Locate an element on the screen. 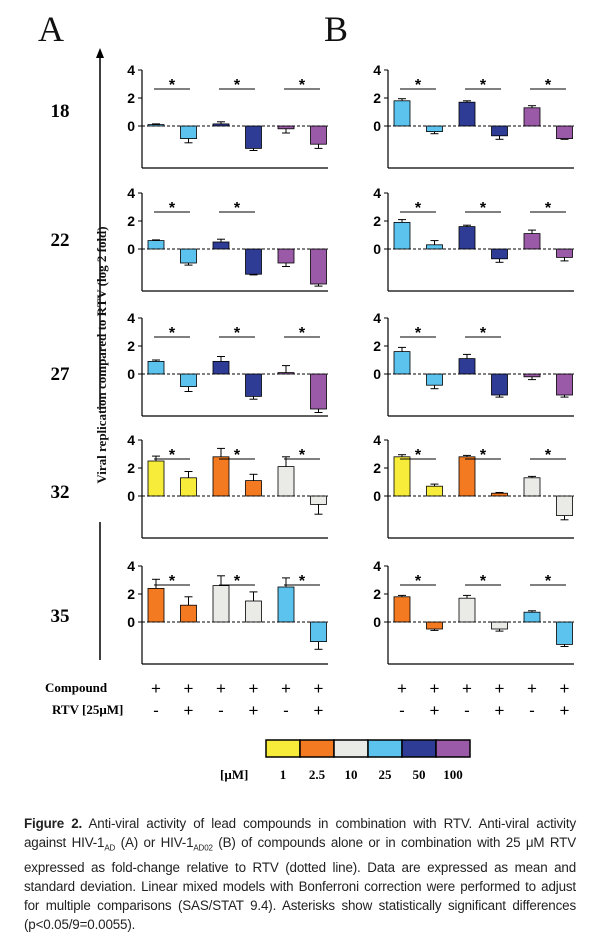 The image size is (593, 934). compound-label: Compound is located at coordinates (76, 687).